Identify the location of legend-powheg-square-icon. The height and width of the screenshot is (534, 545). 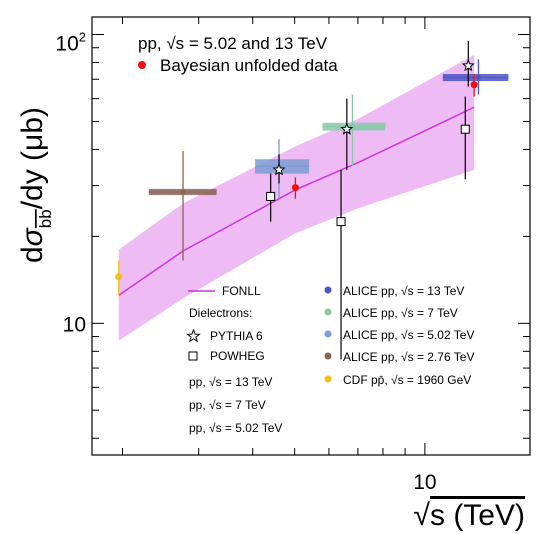
(193, 356).